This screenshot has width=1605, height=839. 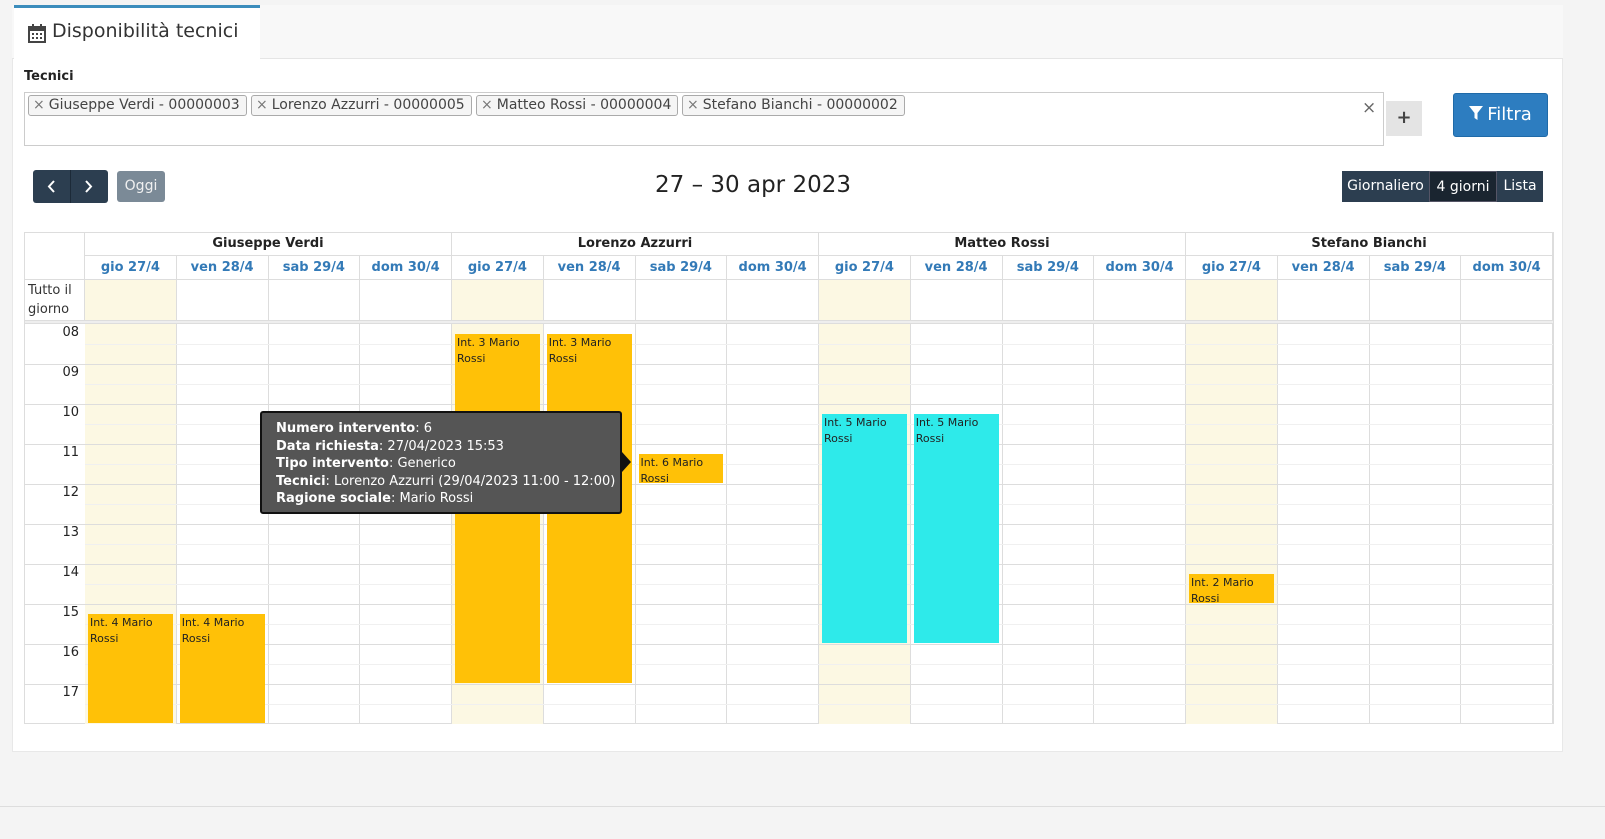 I want to click on tag-label: Giuseppe Verdi - 00000003, so click(x=144, y=105).